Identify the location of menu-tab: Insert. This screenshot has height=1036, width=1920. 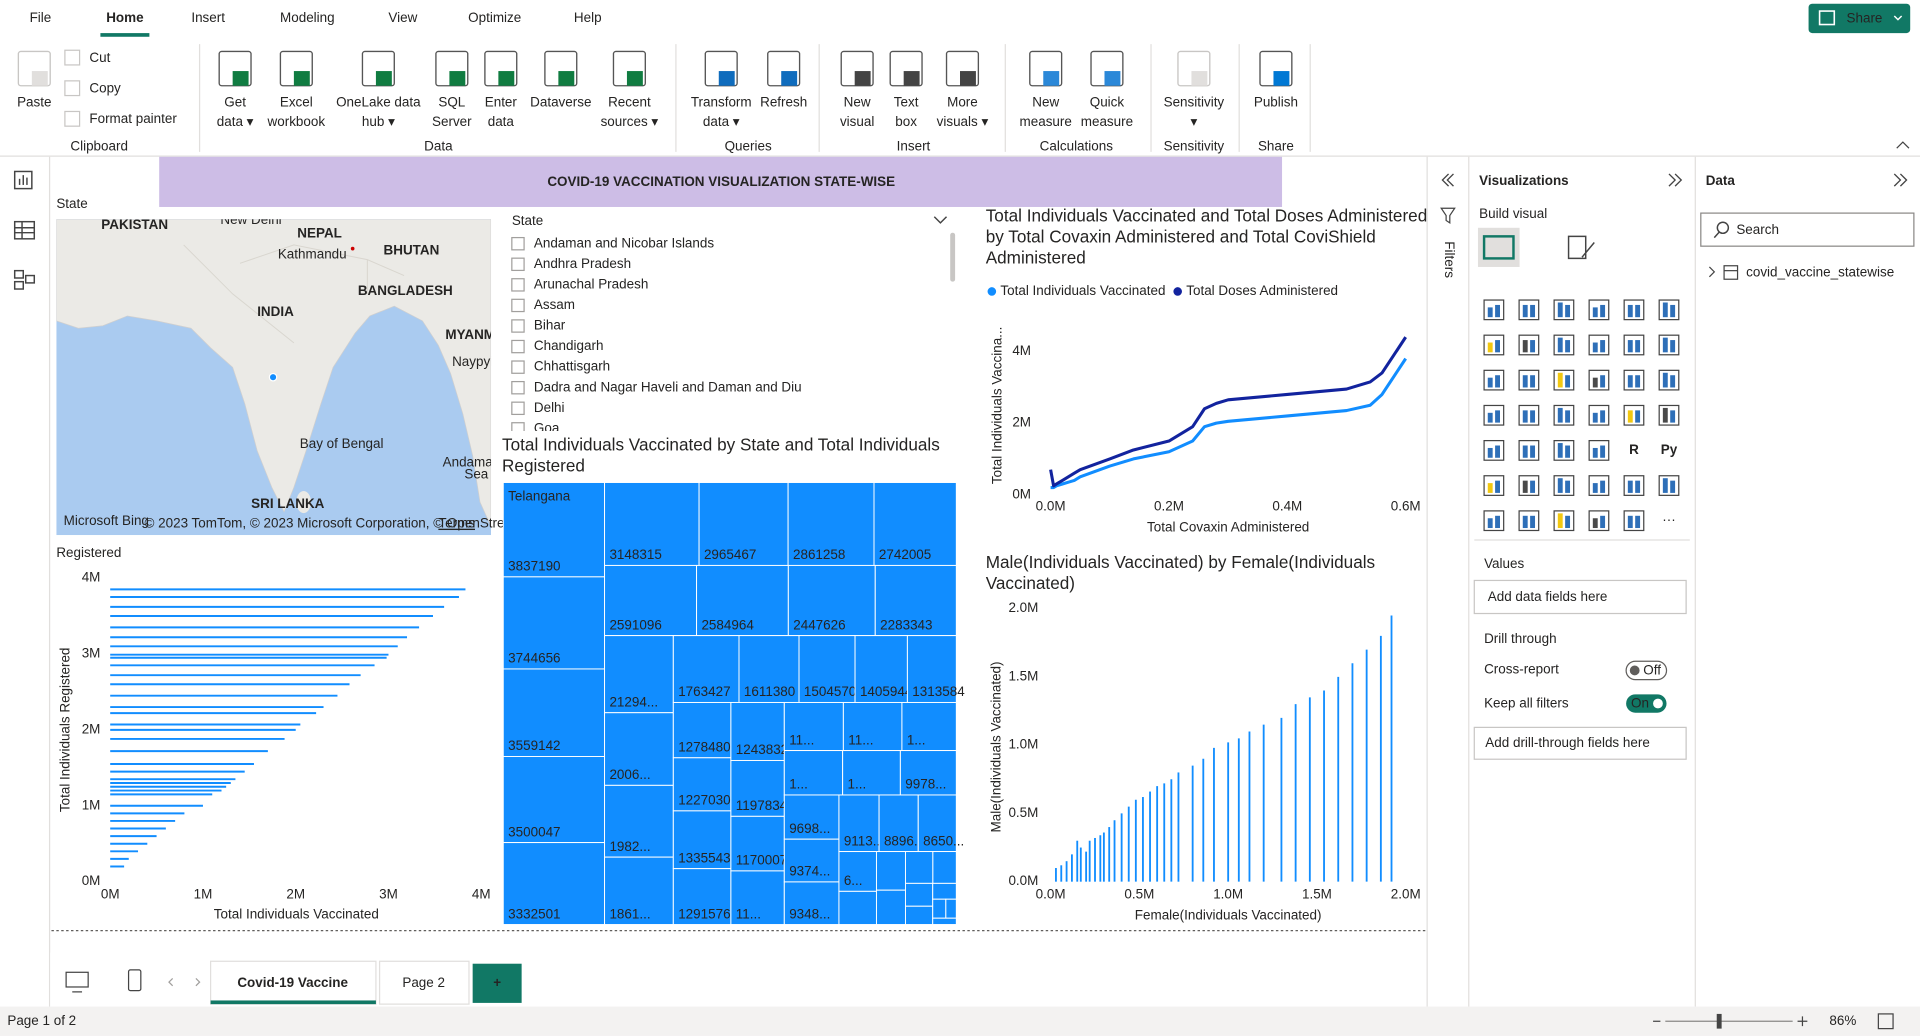
(208, 17).